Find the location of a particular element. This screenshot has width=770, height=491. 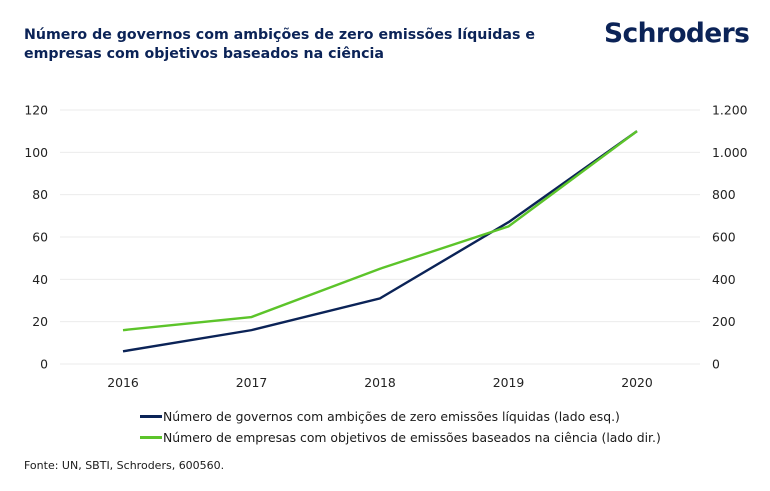

legend-swatch-green is located at coordinates (151, 437).